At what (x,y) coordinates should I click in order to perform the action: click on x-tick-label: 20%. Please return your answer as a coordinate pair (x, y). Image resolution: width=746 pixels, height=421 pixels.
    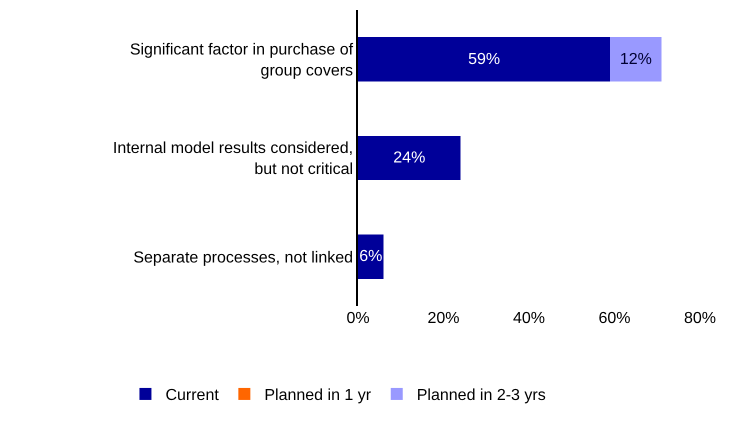
    Looking at the image, I should click on (443, 318).